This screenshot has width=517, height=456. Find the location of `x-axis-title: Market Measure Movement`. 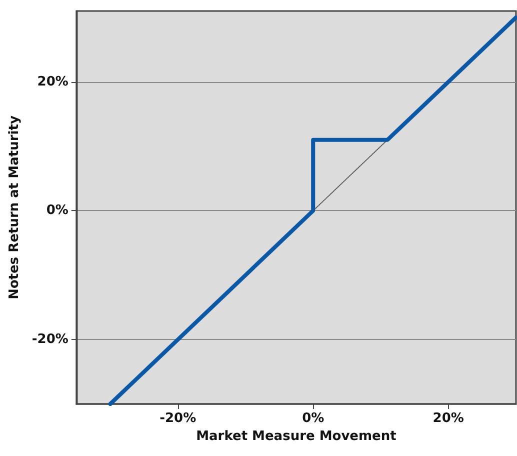

x-axis-title: Market Measure Movement is located at coordinates (296, 436).